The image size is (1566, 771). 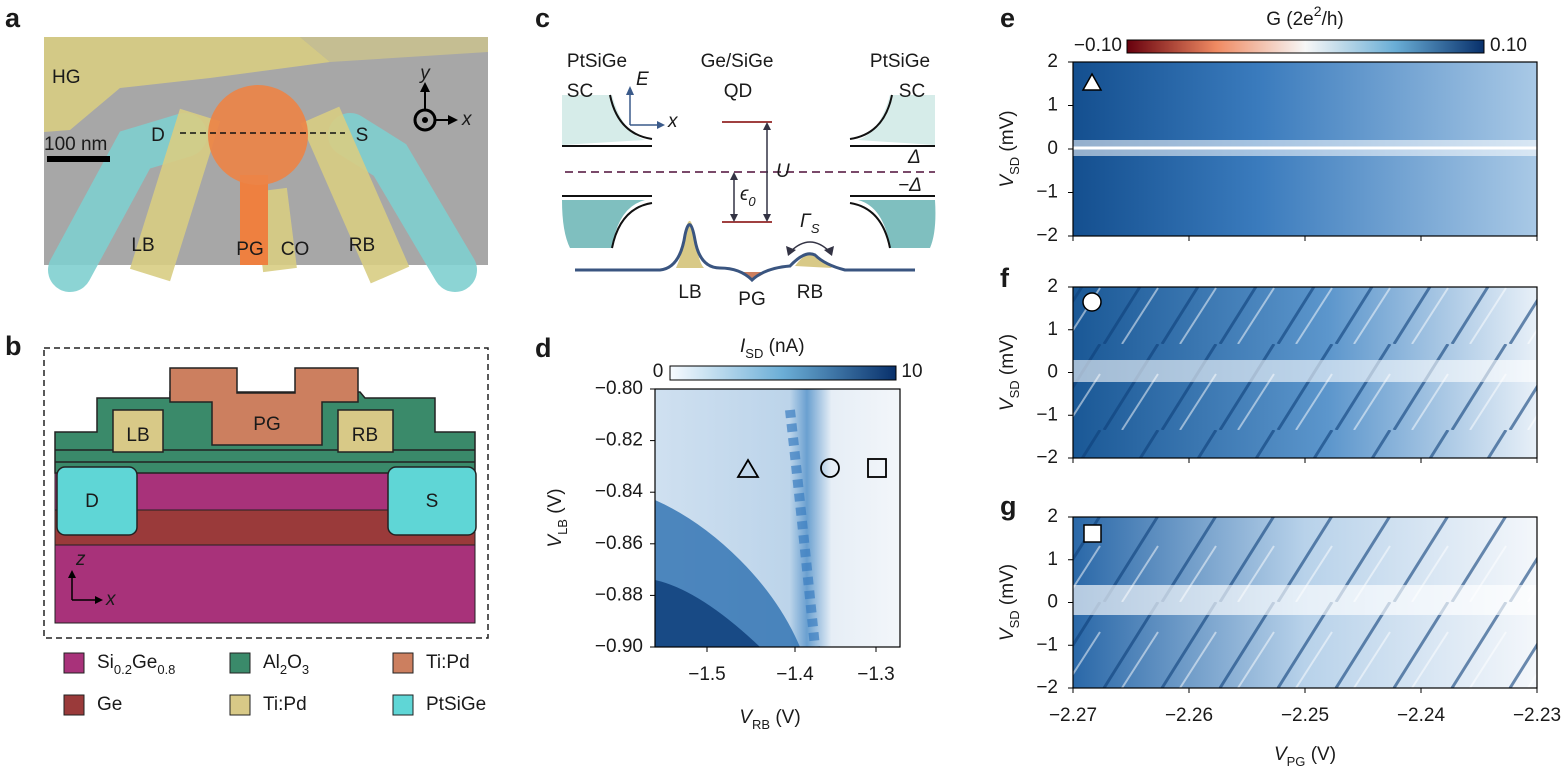 What do you see at coordinates (752, 201) in the screenshot?
I see `energy-label-part: 0` at bounding box center [752, 201].